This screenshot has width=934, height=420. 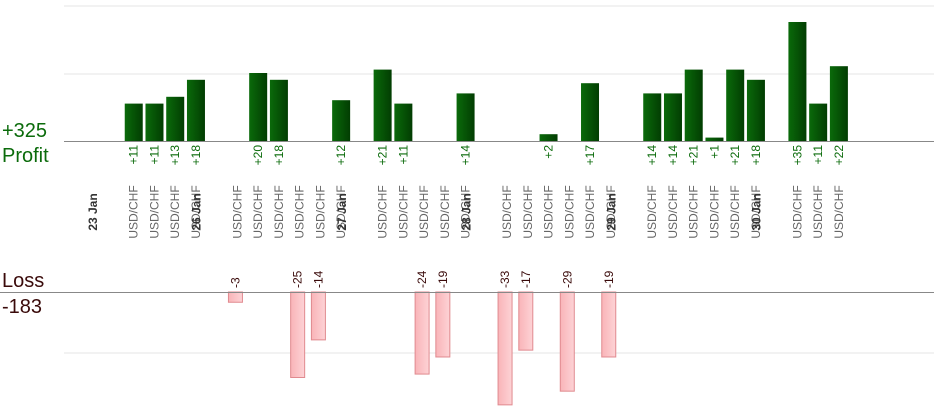 What do you see at coordinates (93, 211) in the screenshot?
I see `date-label: 23 Jan` at bounding box center [93, 211].